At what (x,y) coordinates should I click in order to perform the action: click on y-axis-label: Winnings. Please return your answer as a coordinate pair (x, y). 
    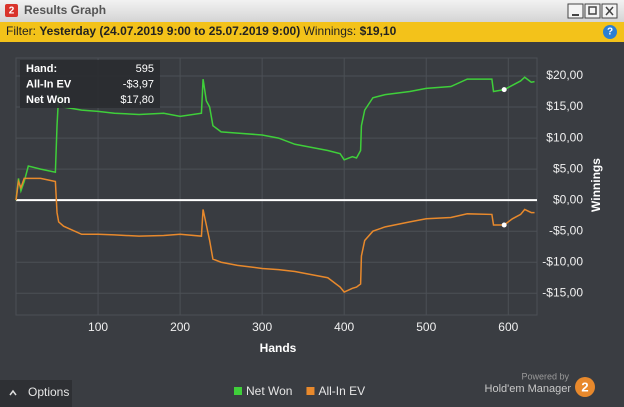
    Looking at the image, I should click on (596, 185).